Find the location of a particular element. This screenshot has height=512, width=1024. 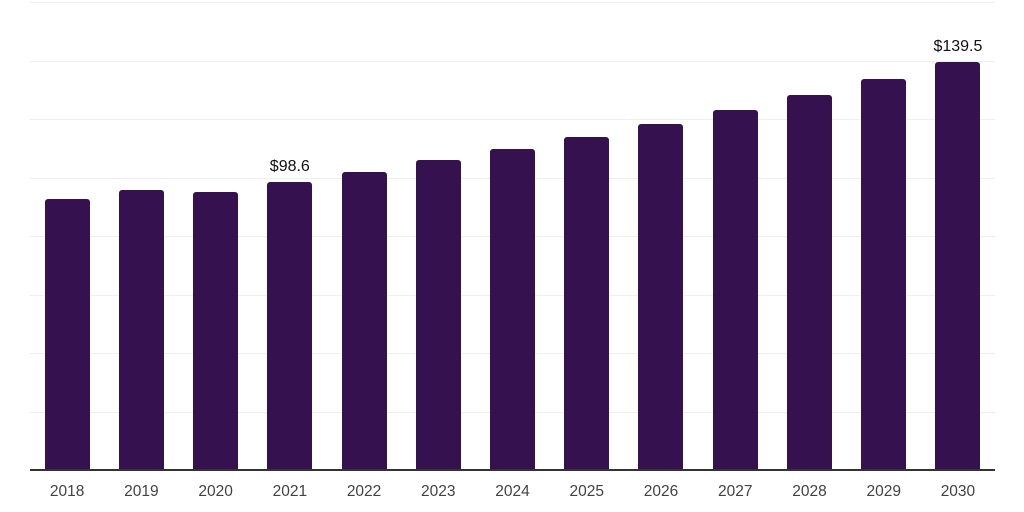

bar-band-2026 is located at coordinates (661, 236).